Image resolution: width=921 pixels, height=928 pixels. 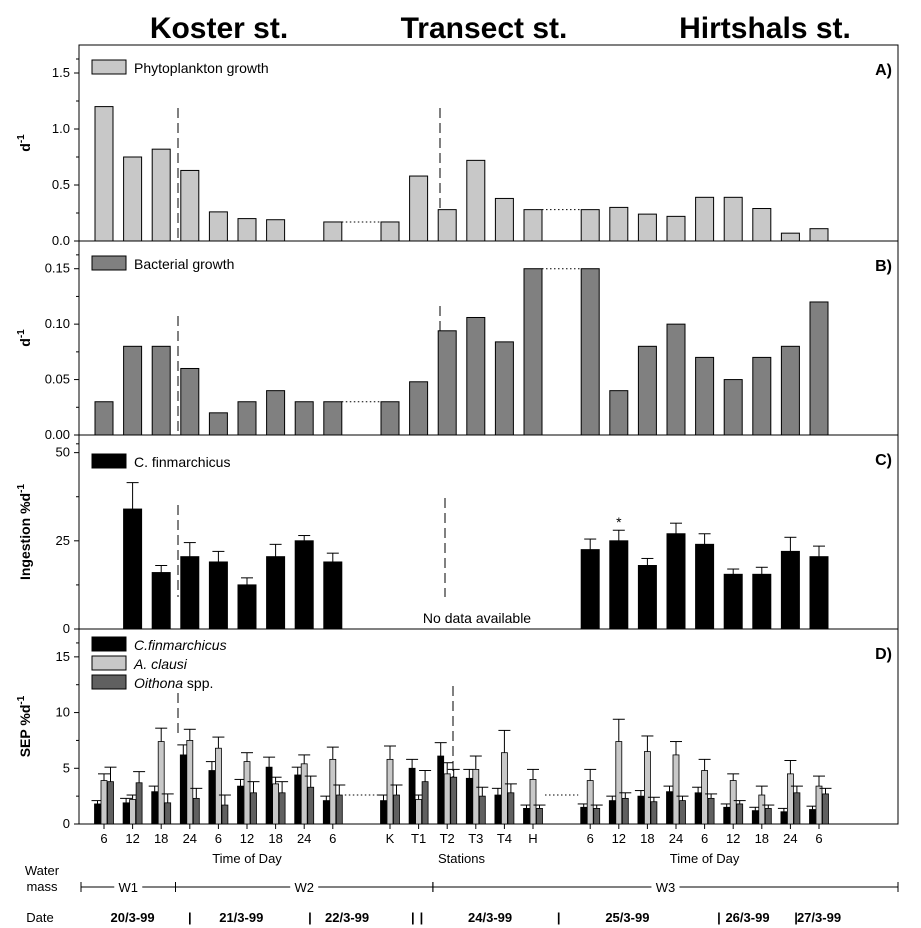 I want to click on y-axis-label: Ingestion %d-1, so click(x=24, y=532).